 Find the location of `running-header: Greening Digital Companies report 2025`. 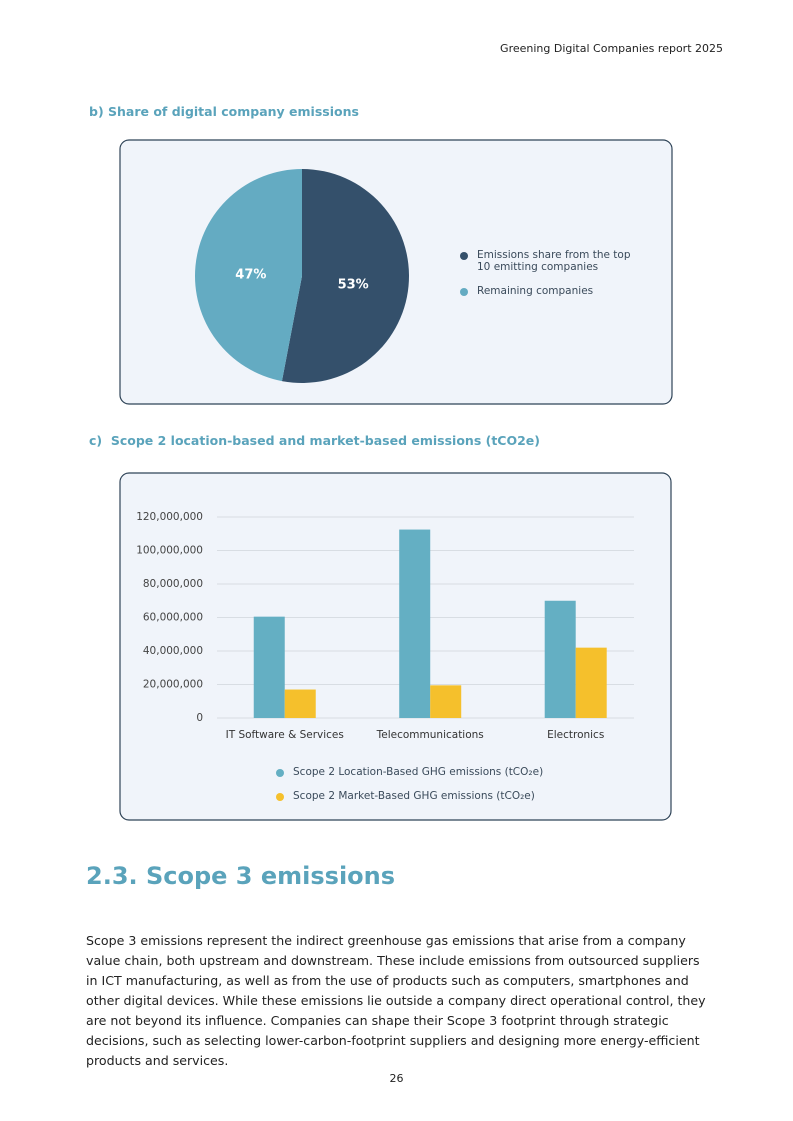

running-header: Greening Digital Companies report 2025 is located at coordinates (611, 48).